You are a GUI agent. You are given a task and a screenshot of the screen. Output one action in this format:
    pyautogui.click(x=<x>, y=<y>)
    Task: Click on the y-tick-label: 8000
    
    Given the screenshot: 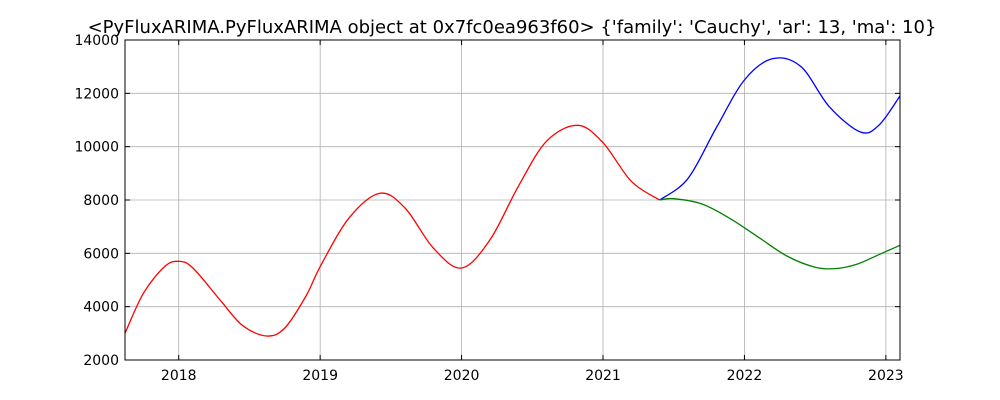 What is the action you would take?
    pyautogui.click(x=101, y=201)
    